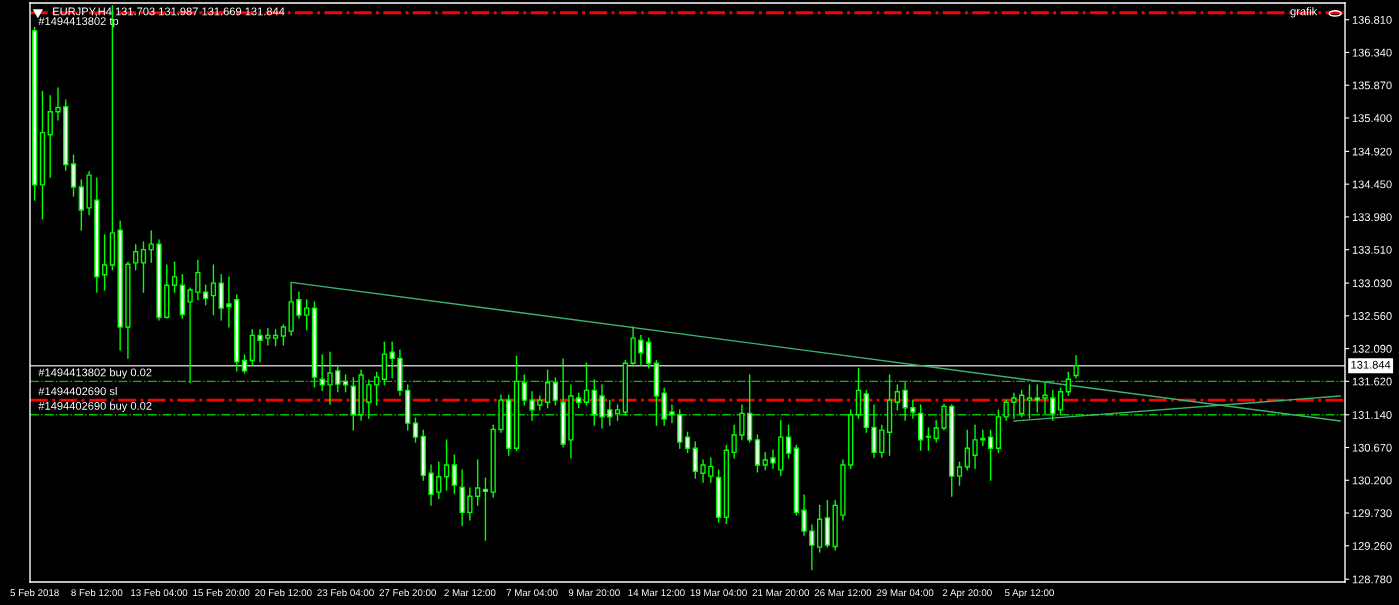 This screenshot has width=1399, height=605. I want to click on y-tick-label: 130.670, so click(1372, 447).